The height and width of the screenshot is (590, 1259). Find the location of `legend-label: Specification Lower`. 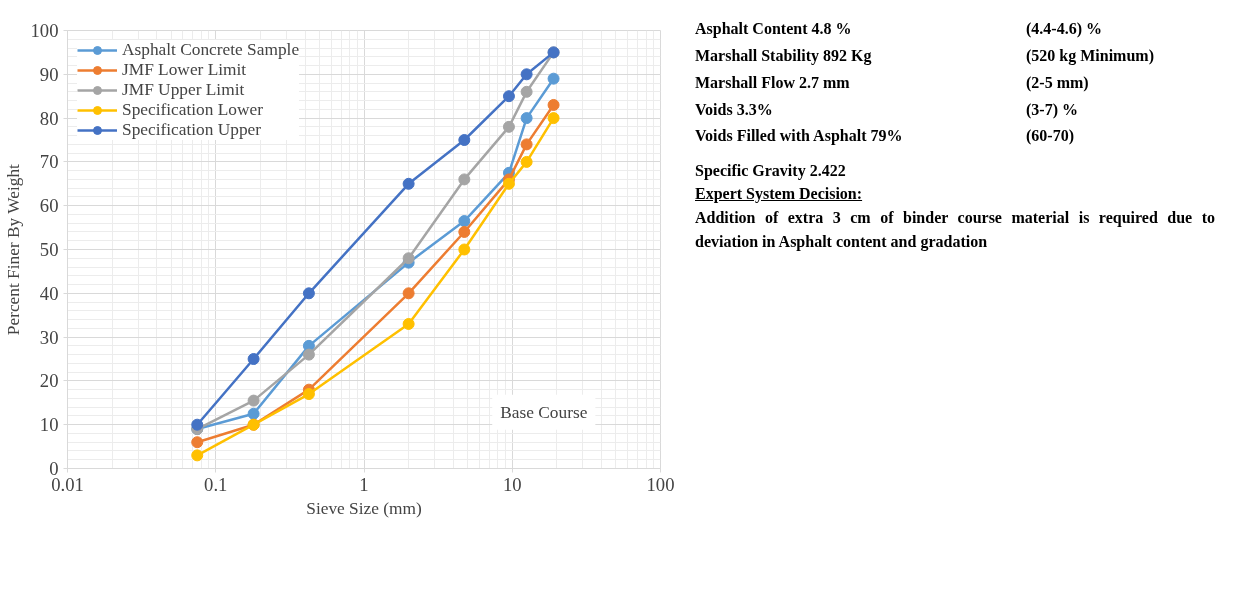

legend-label: Specification Lower is located at coordinates (192, 110).